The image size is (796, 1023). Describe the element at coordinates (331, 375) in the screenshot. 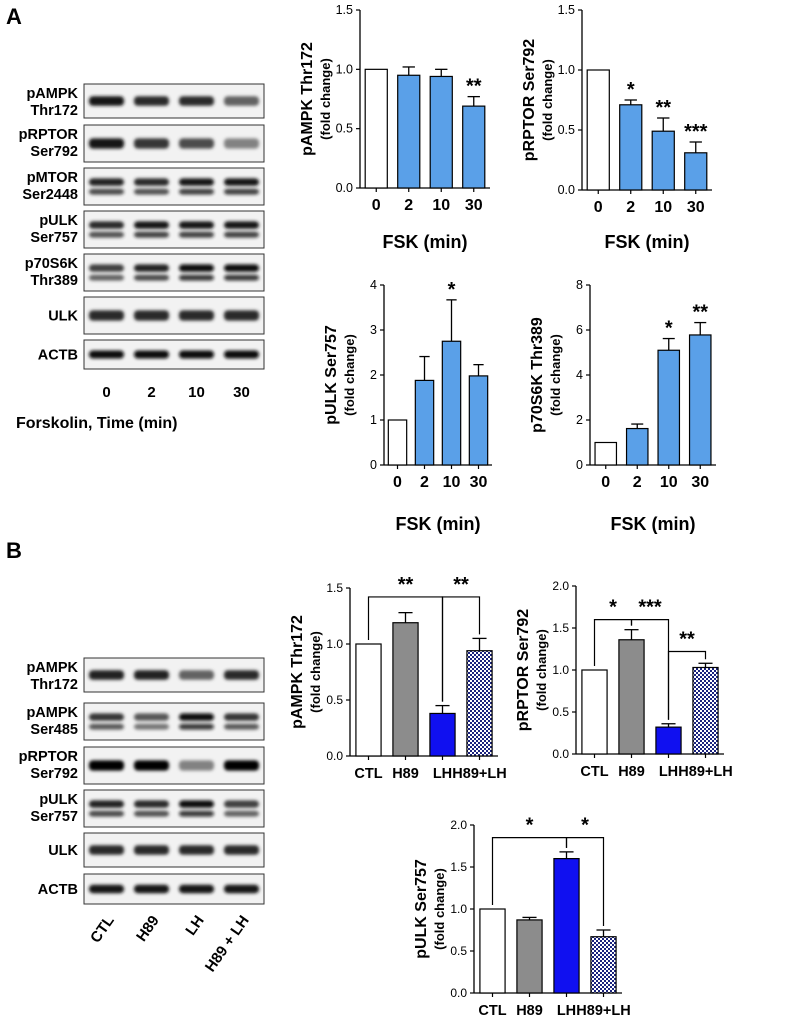

I see `y-axis-label: pULK Ser757` at that location.